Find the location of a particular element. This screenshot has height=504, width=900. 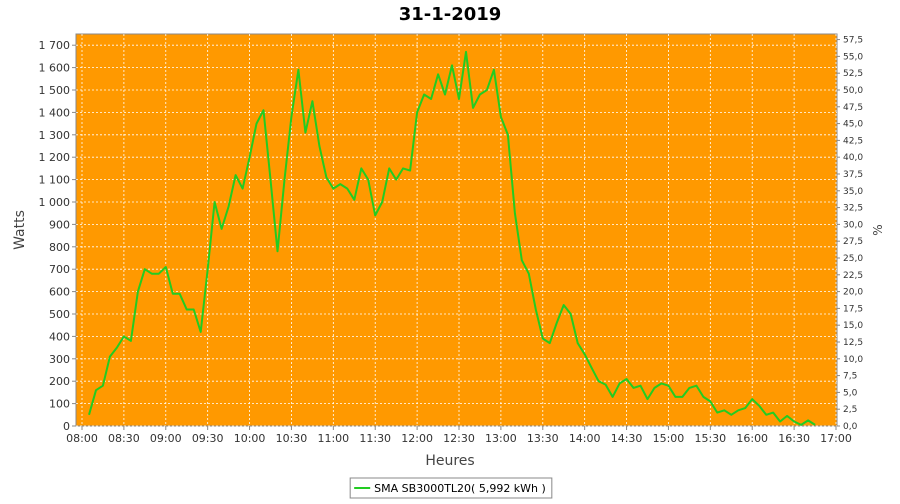

x-tick-label: 10:00 is located at coordinates (250, 438).